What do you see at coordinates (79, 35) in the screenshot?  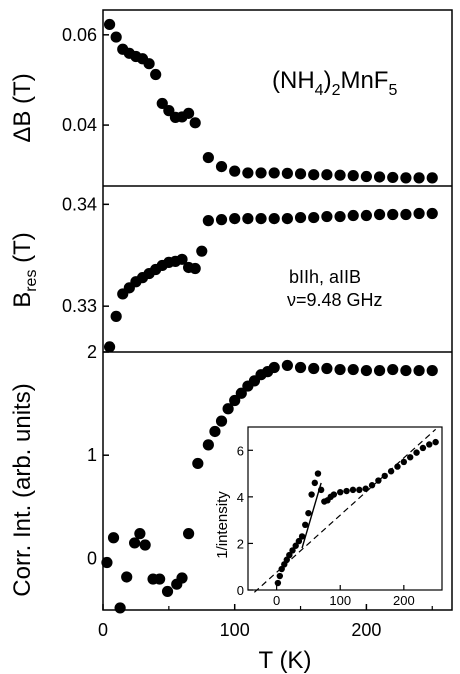 I see `panel1-y-tick-label-1: 0.06` at bounding box center [79, 35].